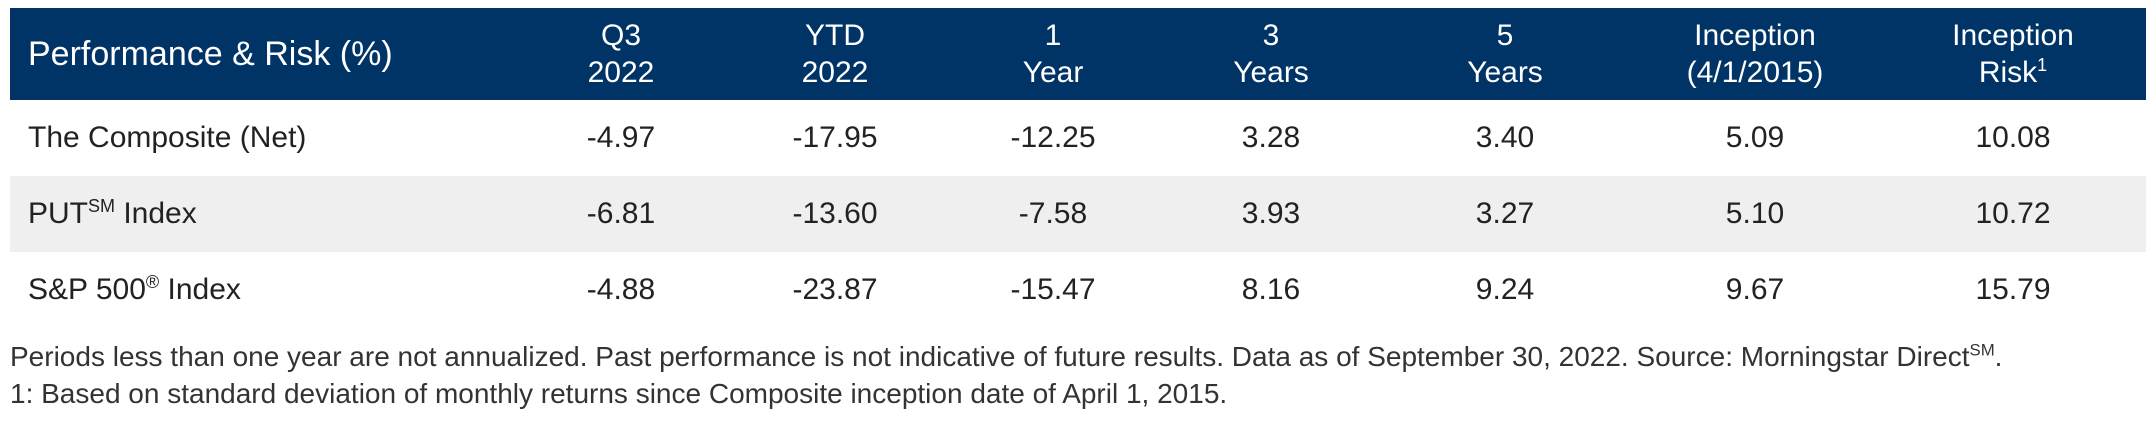 The height and width of the screenshot is (421, 2156). Describe the element at coordinates (2042, 65) in the screenshot. I see `footnote-marker: 1` at that location.